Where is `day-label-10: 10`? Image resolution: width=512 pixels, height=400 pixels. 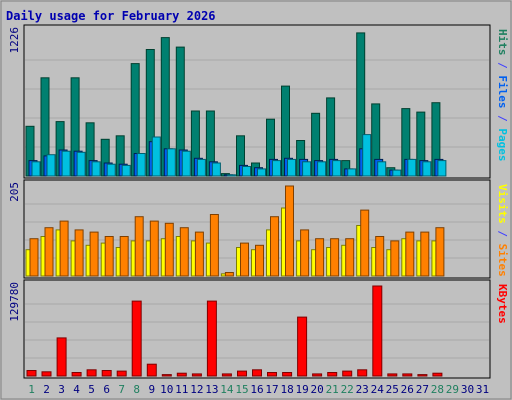 day-label-10: 10 is located at coordinates (166, 389).